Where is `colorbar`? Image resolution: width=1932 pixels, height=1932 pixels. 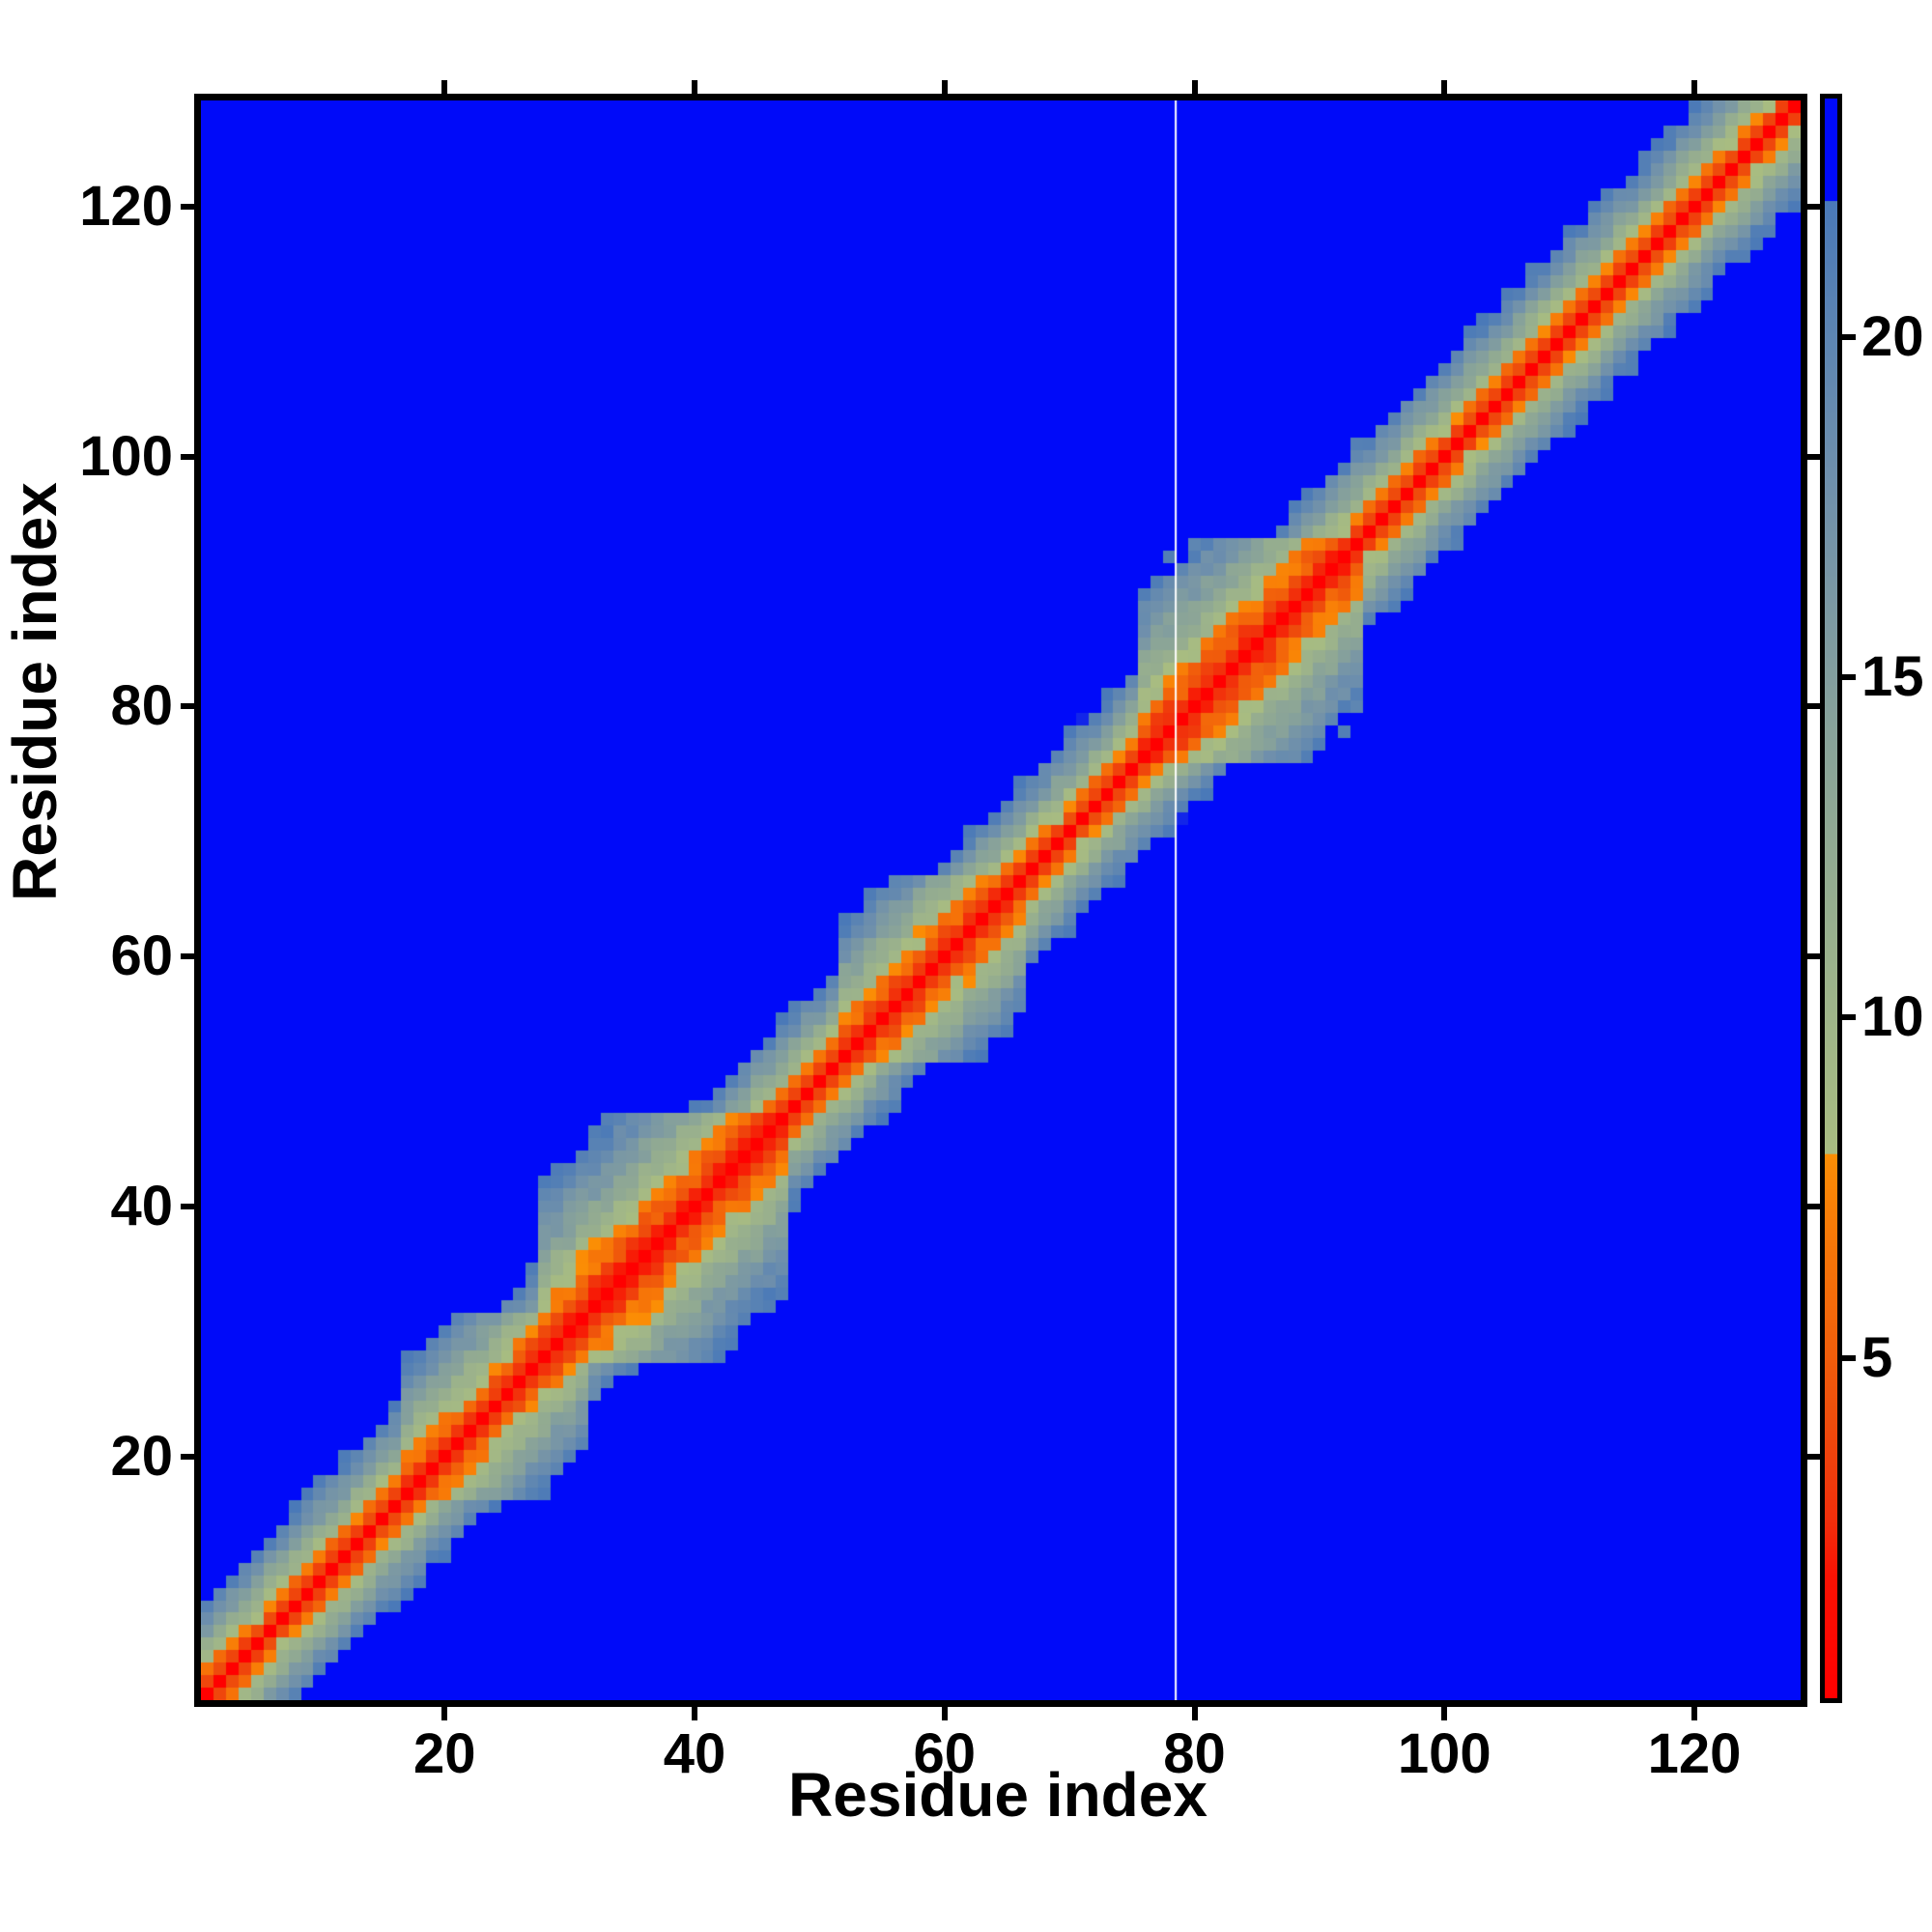
colorbar is located at coordinates (1831, 898).